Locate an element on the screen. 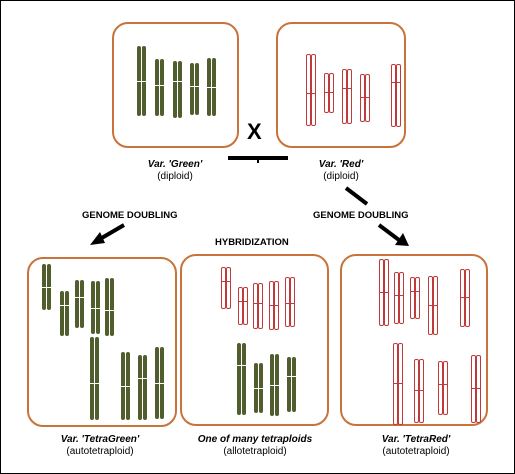 This screenshot has height=474, width=515. centromere-red-parent-1a is located at coordinates (308, 93).